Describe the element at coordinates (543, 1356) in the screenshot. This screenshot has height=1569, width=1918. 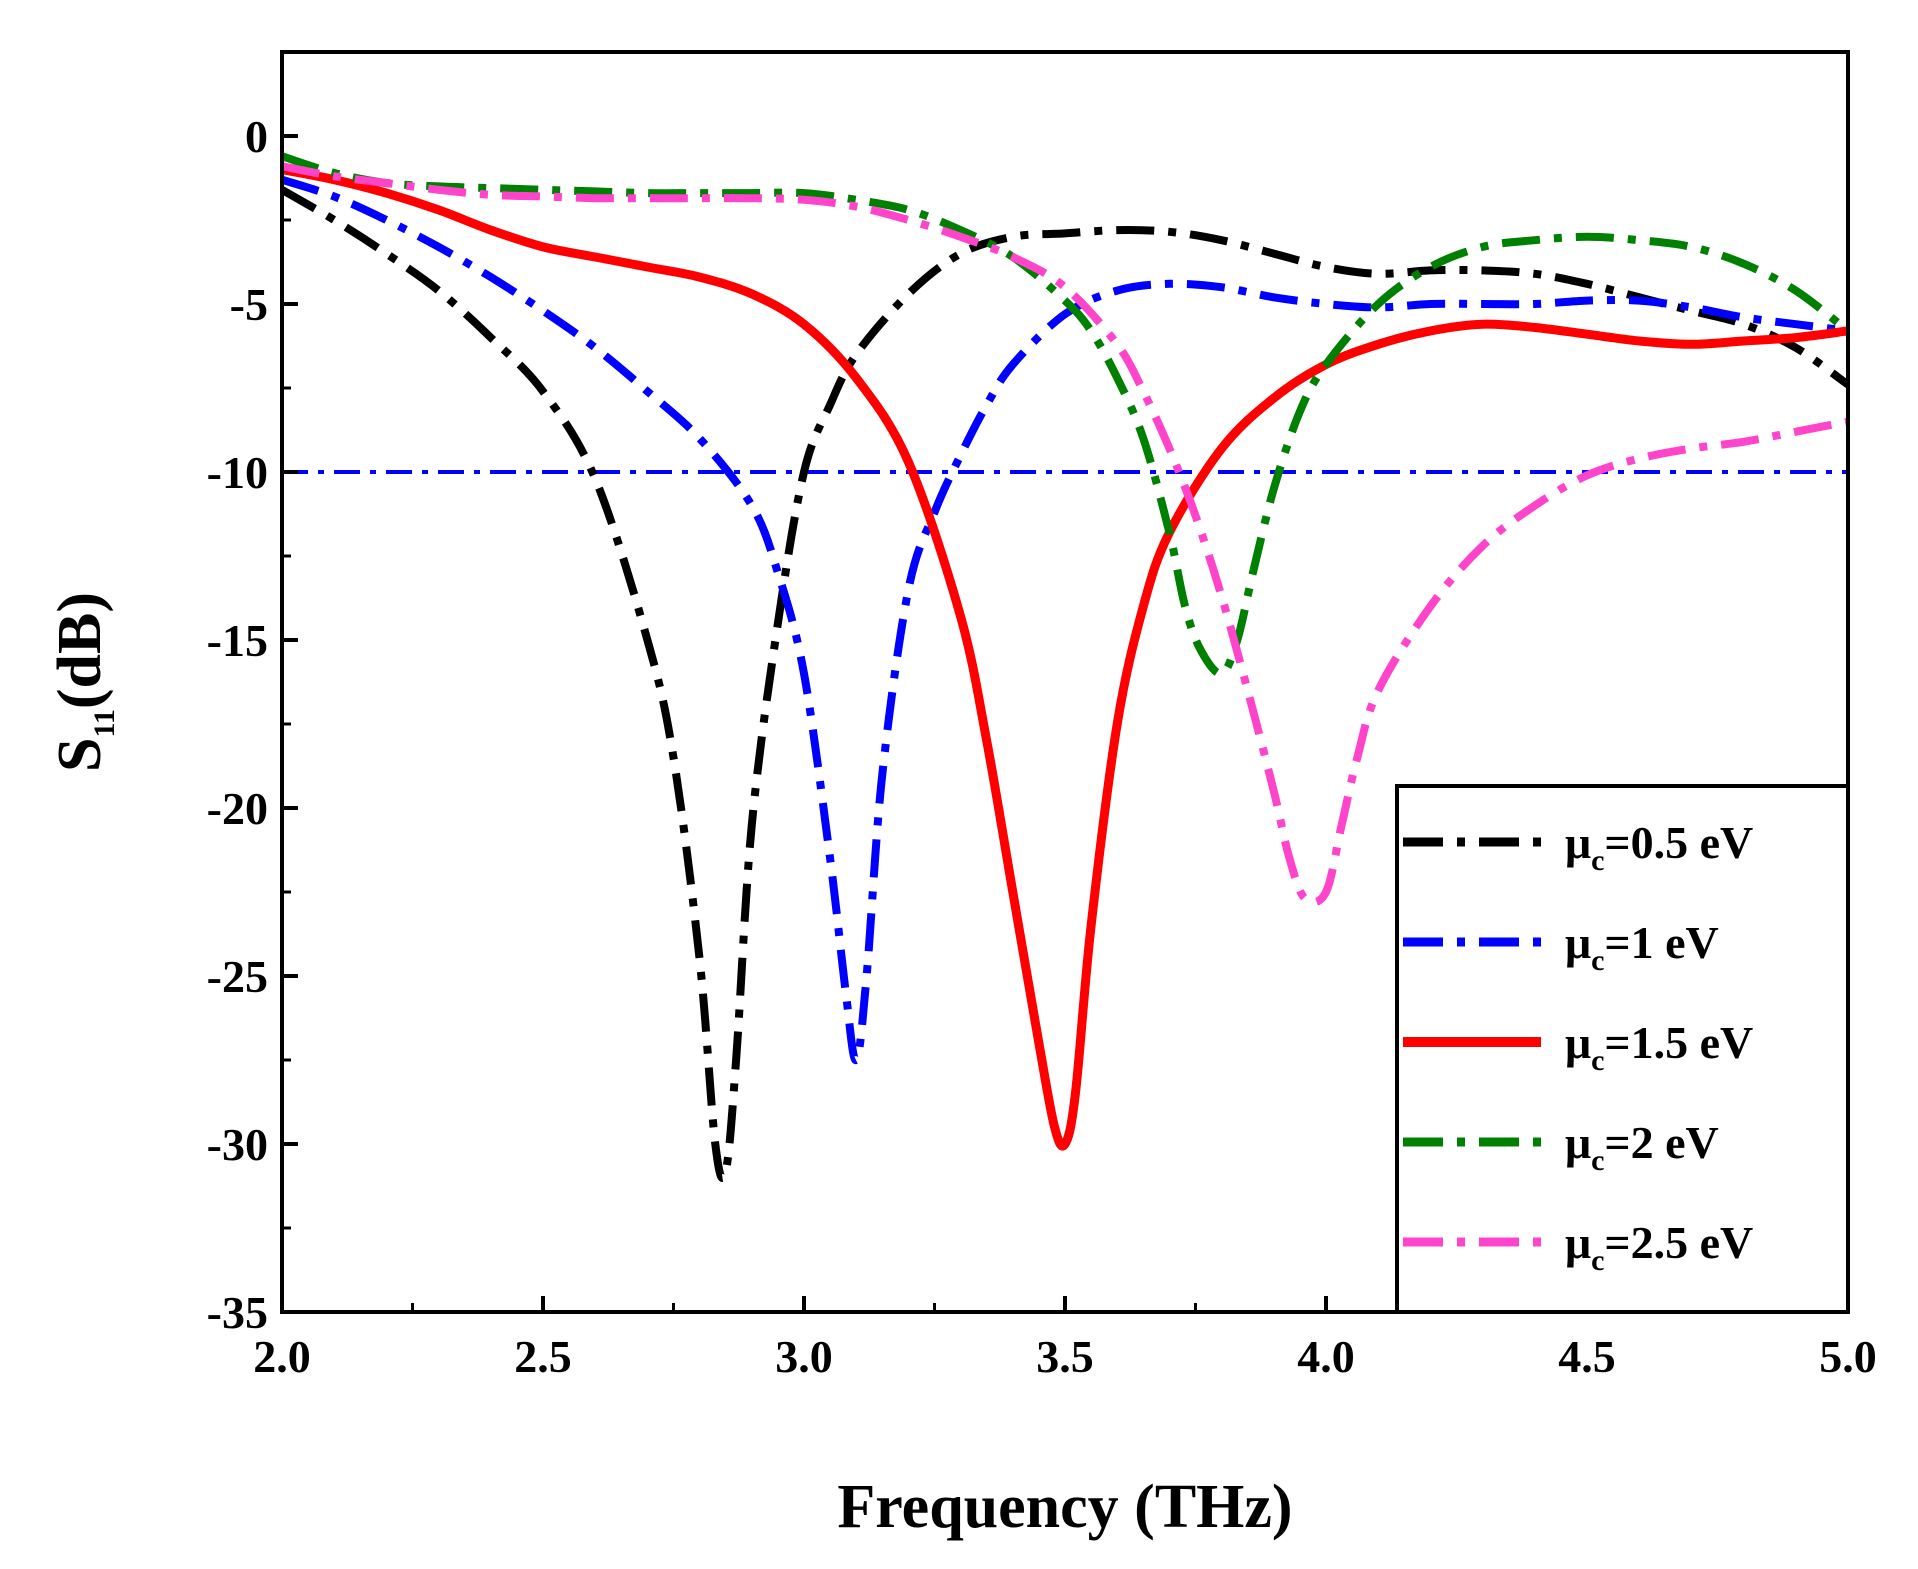
I see `x-tick-label: 2.5` at that location.